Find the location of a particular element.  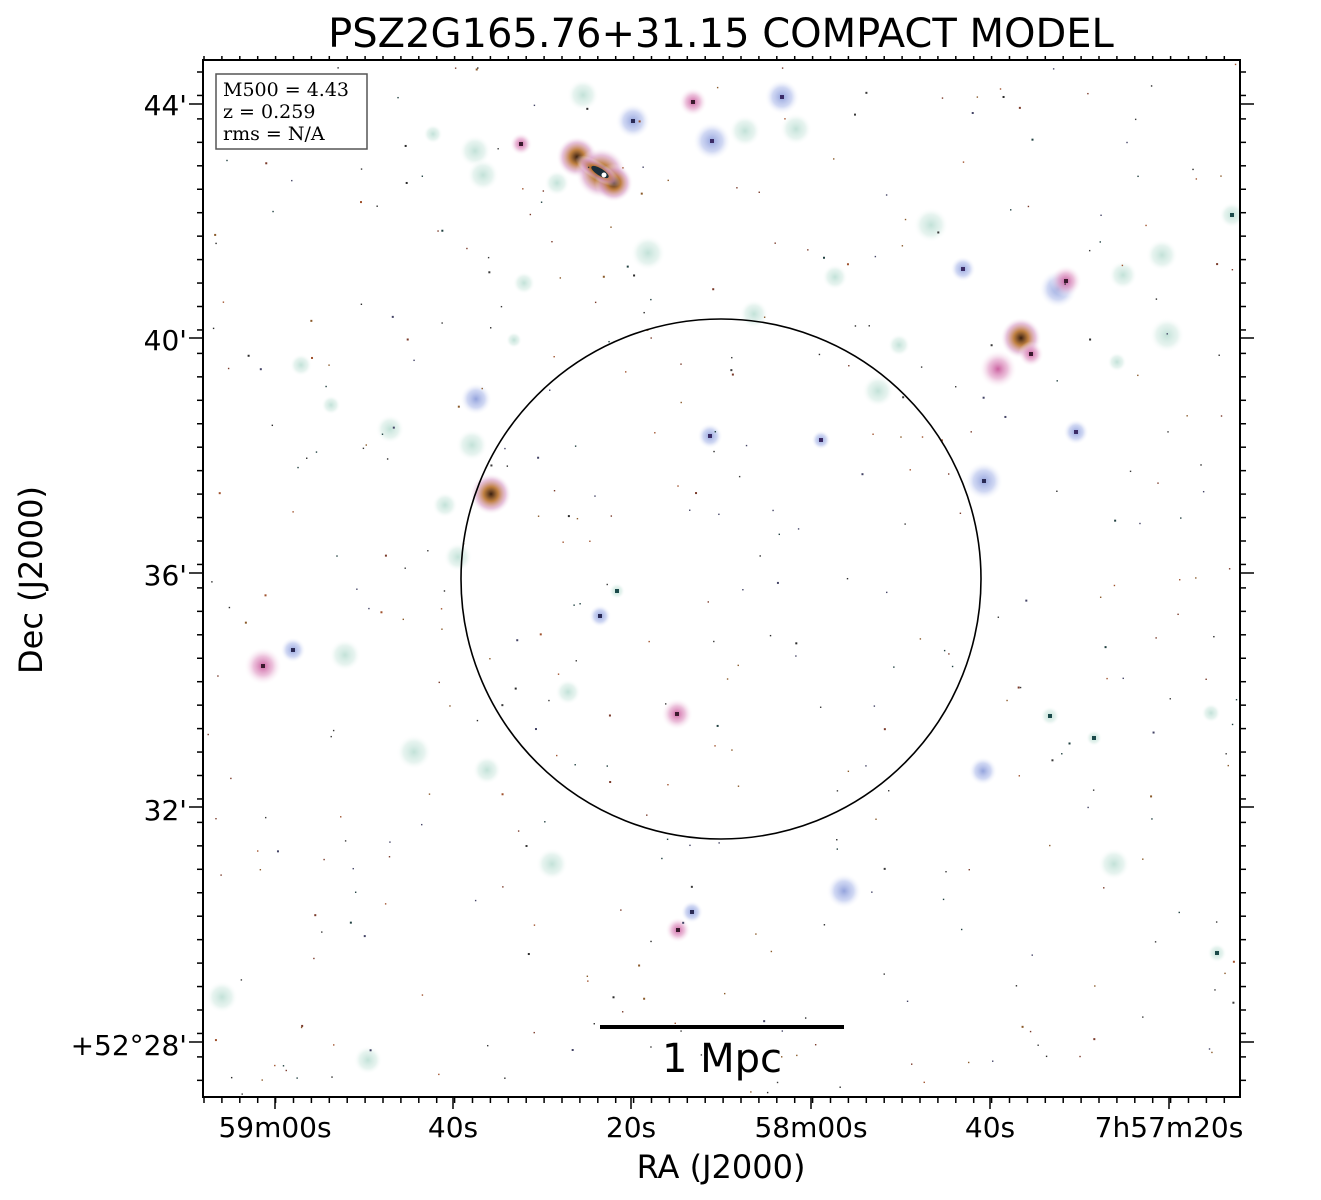

x-axis-label: RA (J2000) is located at coordinates (721, 1167).